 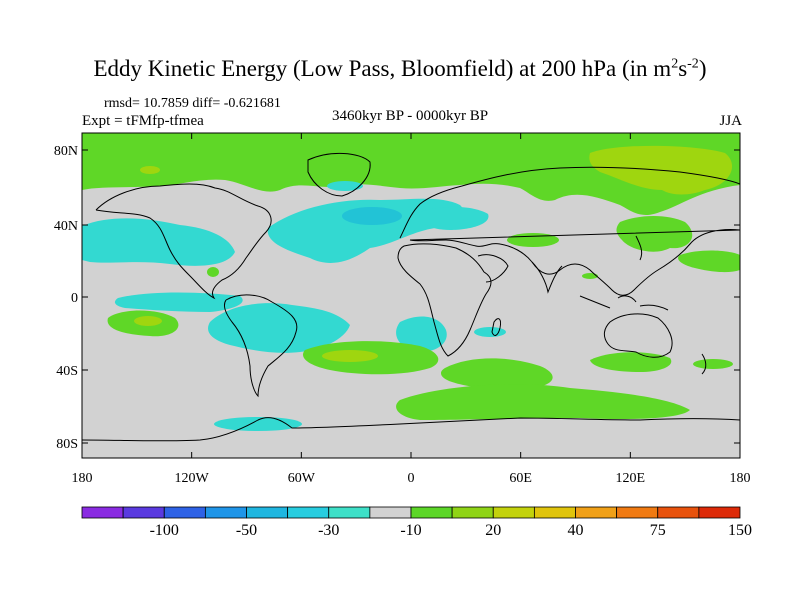 I want to click on colorbar, so click(x=411, y=512).